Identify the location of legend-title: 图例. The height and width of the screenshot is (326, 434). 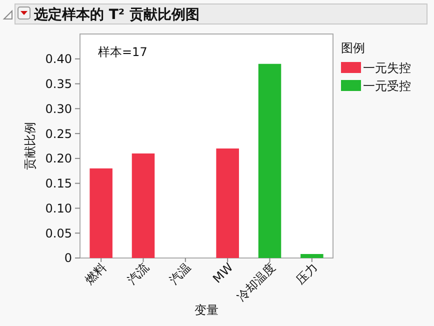
(353, 48).